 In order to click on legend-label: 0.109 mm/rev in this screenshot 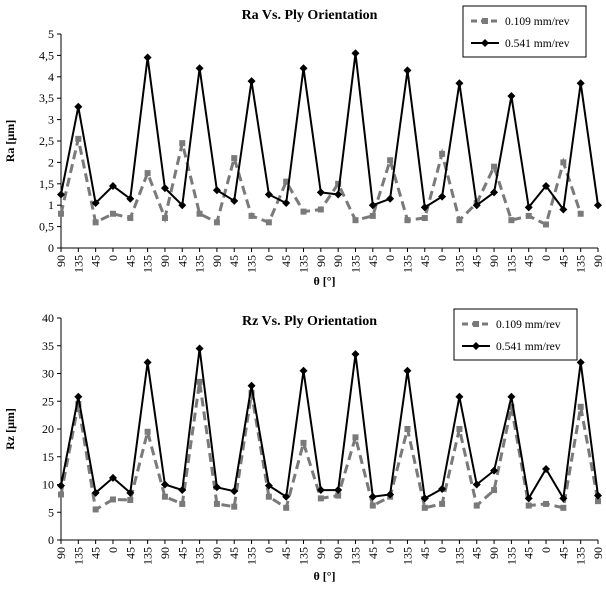, I will do `click(537, 22)`.